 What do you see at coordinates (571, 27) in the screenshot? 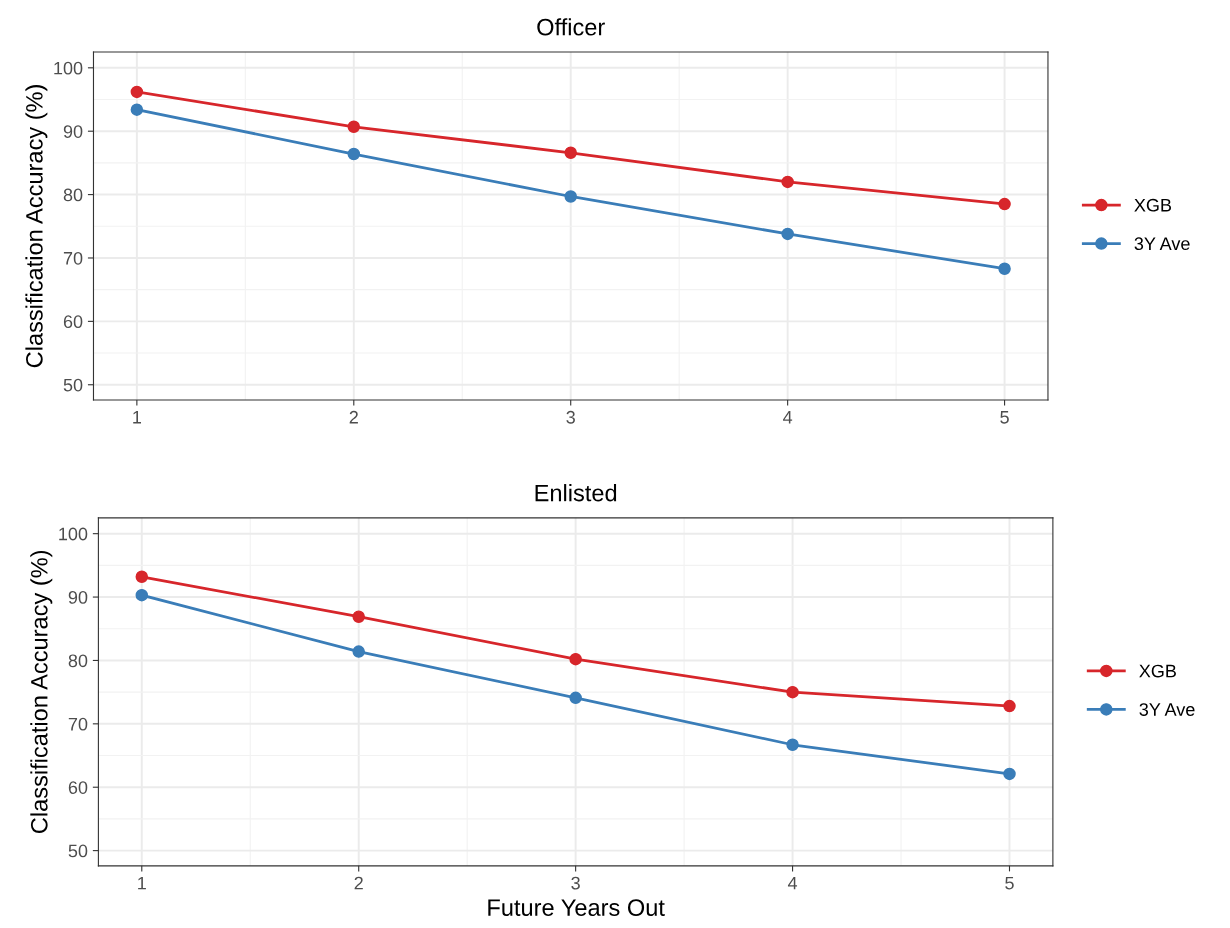
I see `chart-title: Officer` at bounding box center [571, 27].